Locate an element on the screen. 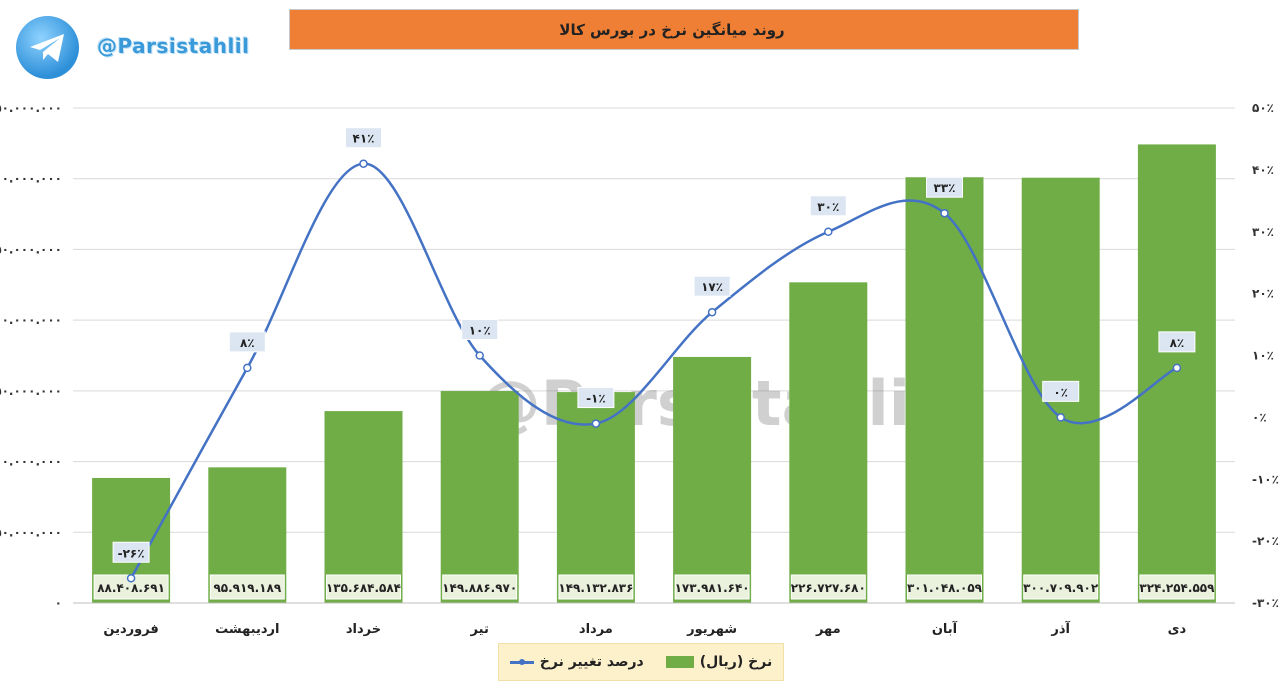 The image size is (1280, 688). y-right-tick-label: ۱۰٪ is located at coordinates (1263, 356).